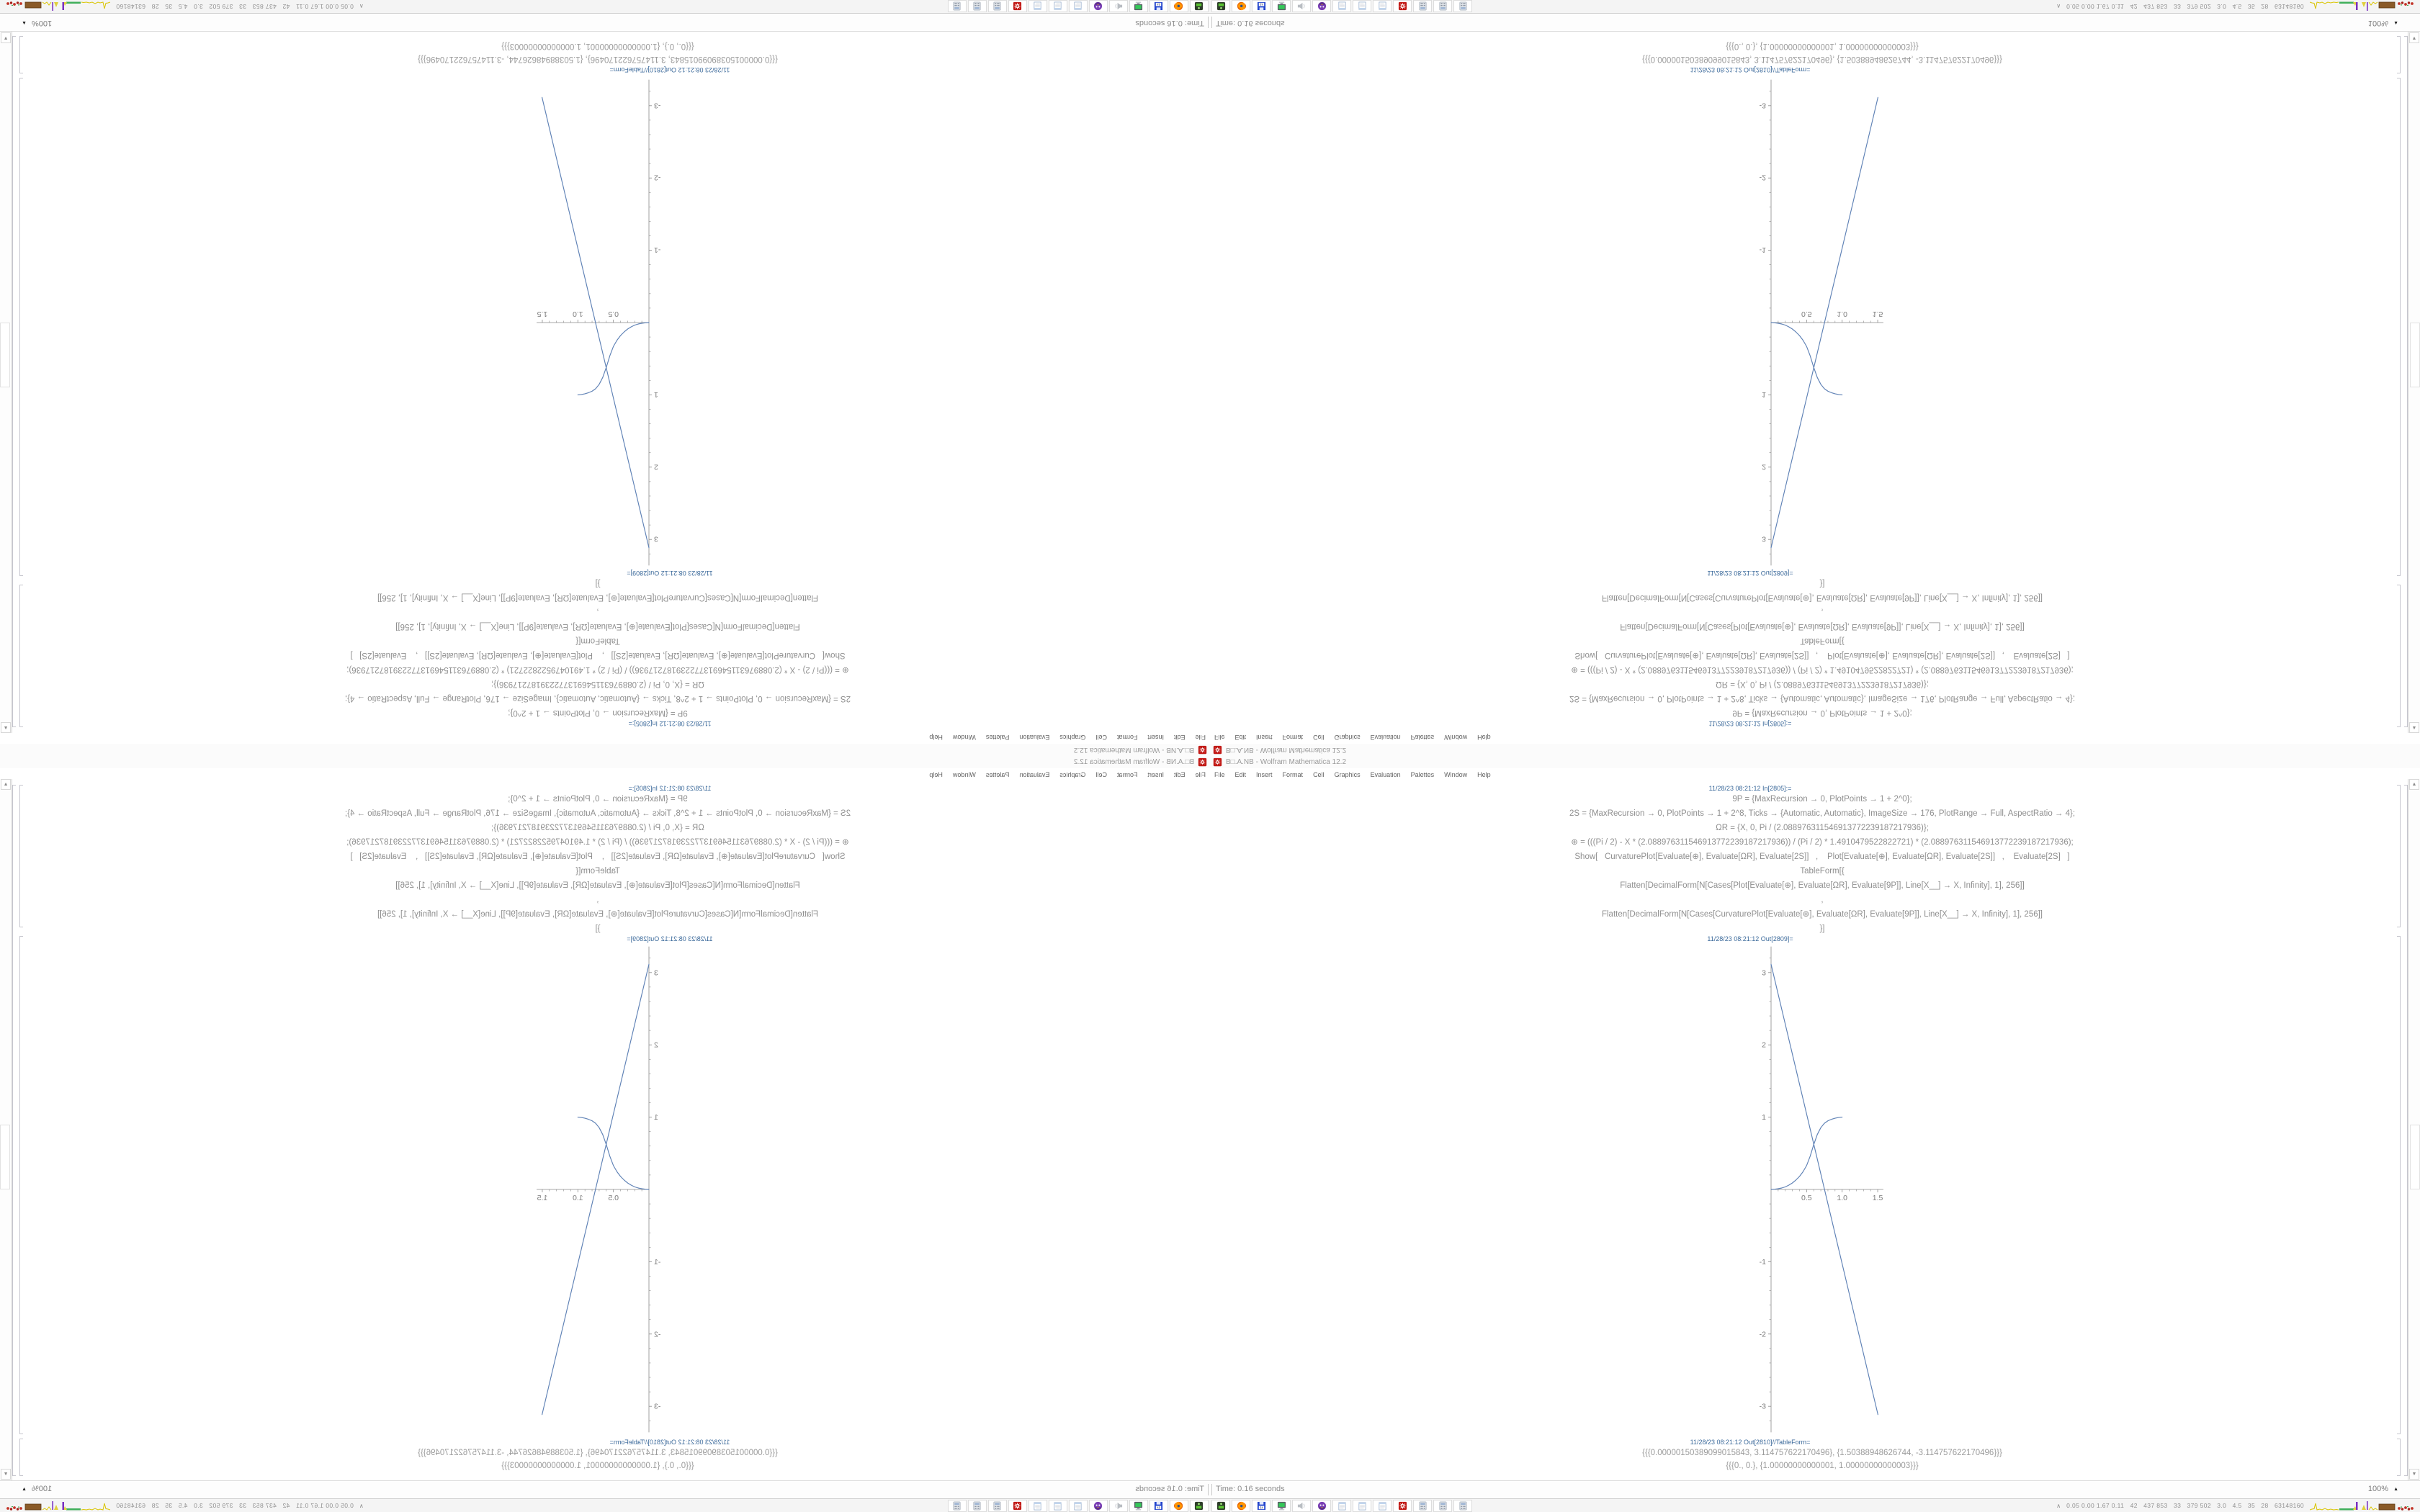 This screenshot has width=2420, height=1512. What do you see at coordinates (1037, 6) in the screenshot?
I see `taskbar-notepad3-button` at bounding box center [1037, 6].